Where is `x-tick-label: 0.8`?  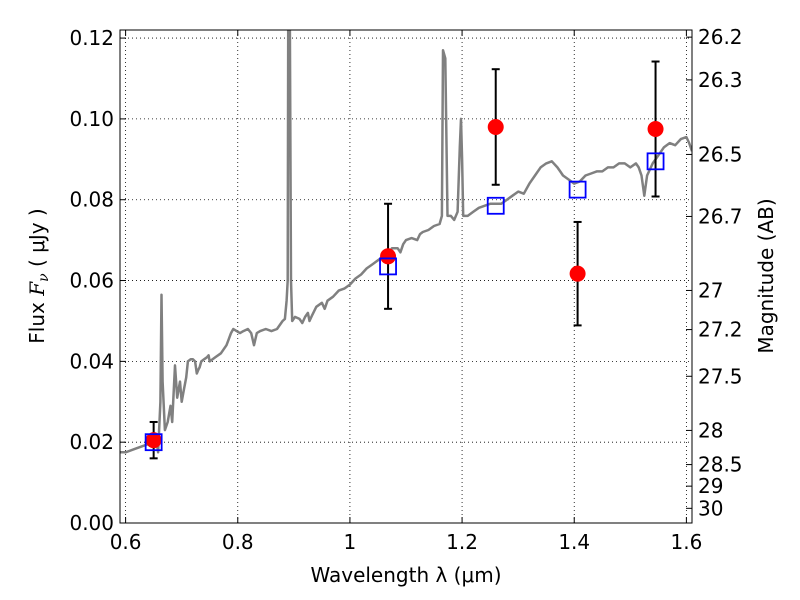 x-tick-label: 0.8 is located at coordinates (238, 542).